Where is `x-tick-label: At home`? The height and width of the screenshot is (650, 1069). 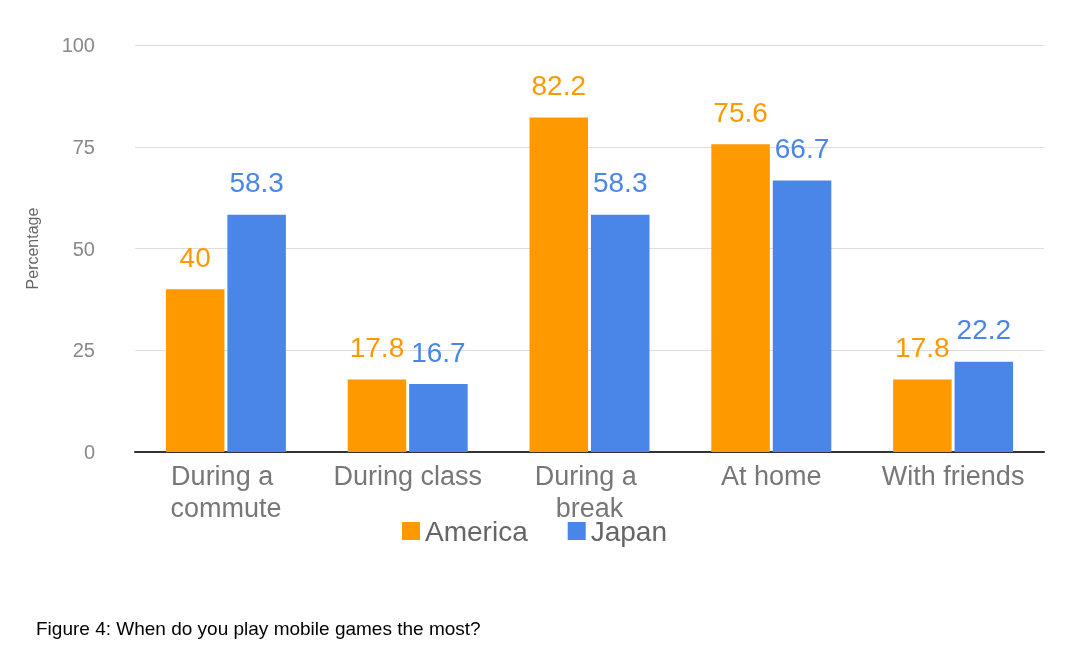 x-tick-label: At home is located at coordinates (771, 476).